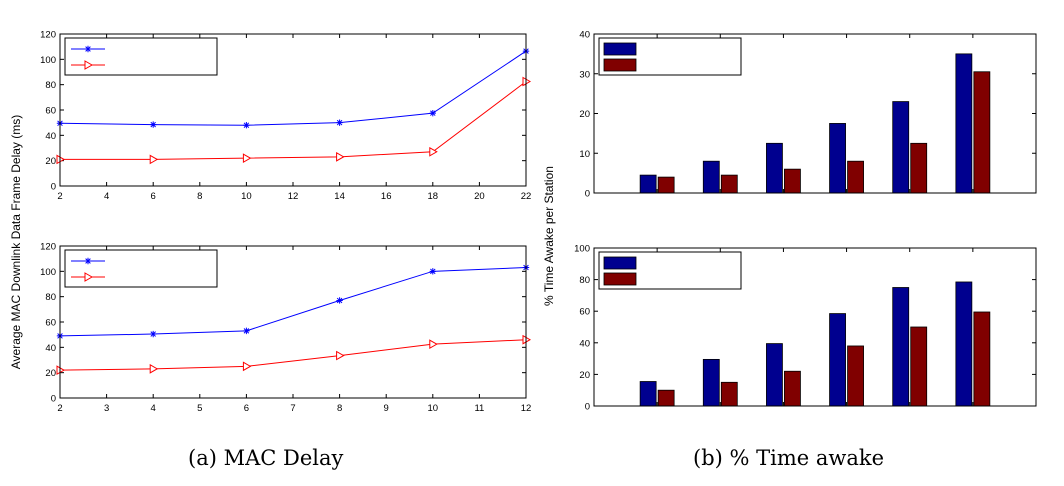 This screenshot has height=486, width=1064. What do you see at coordinates (526, 196) in the screenshot?
I see `x-tick-label: 22` at bounding box center [526, 196].